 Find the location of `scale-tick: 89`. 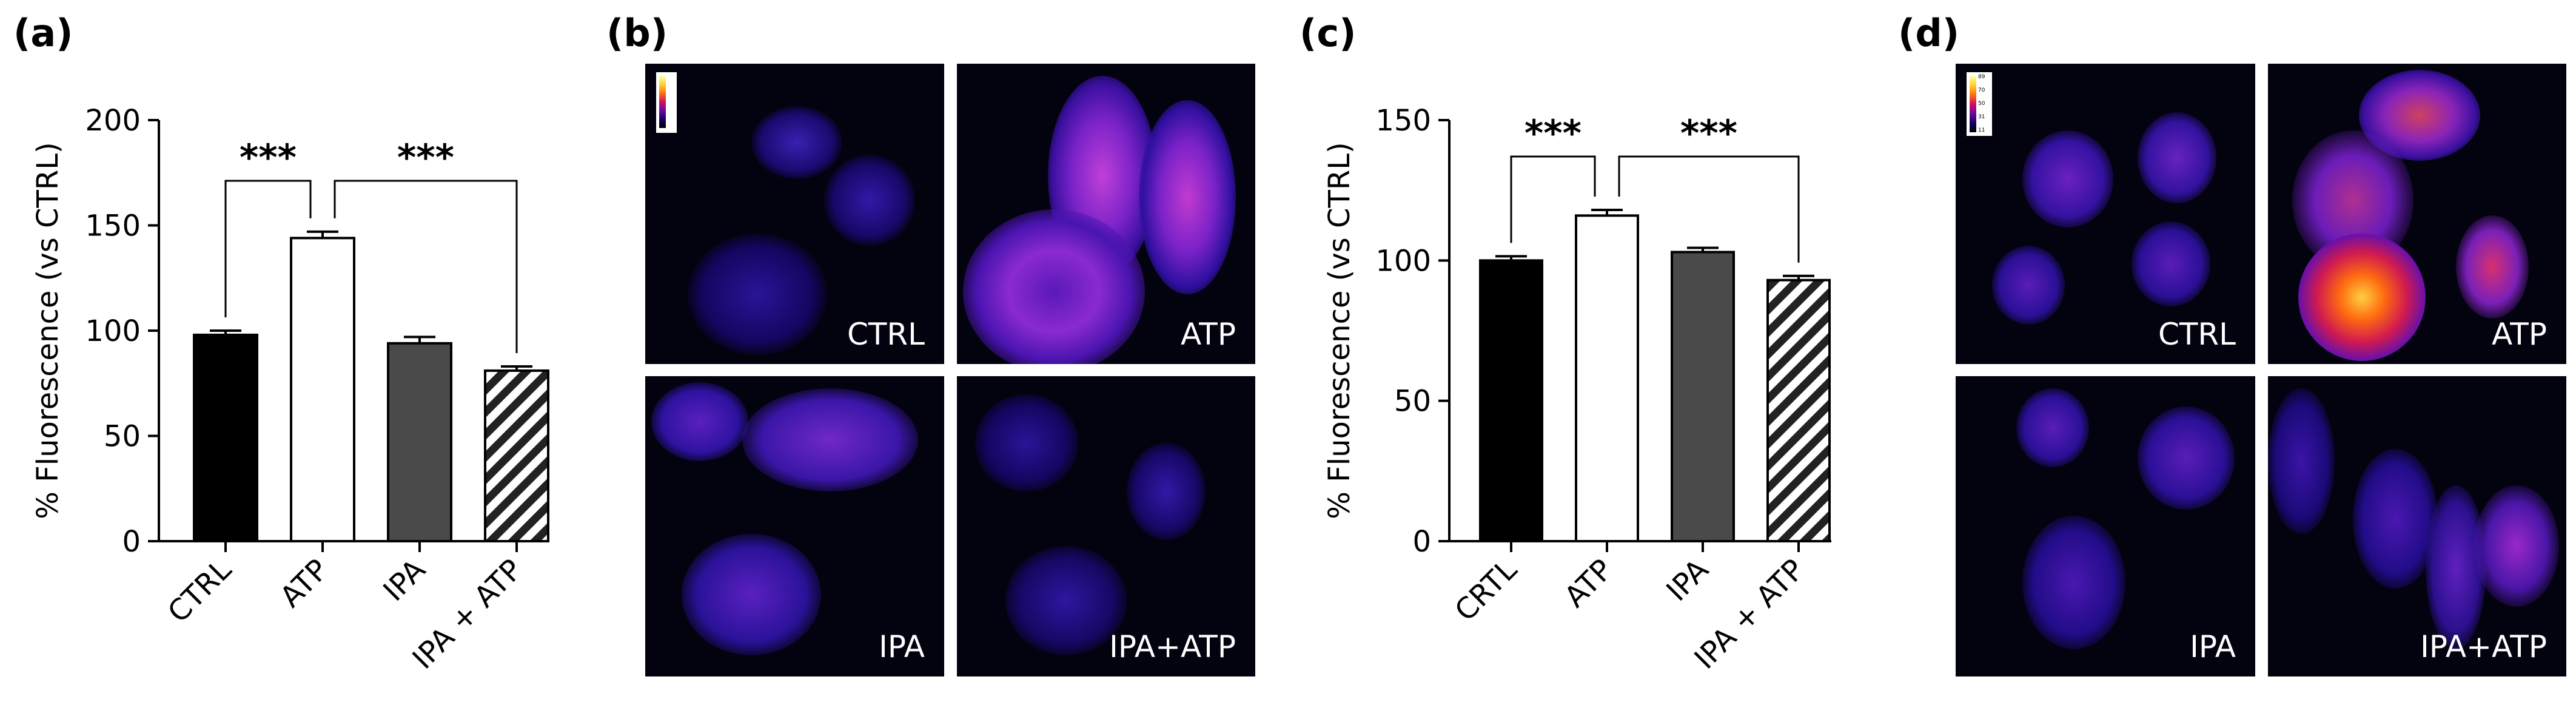

scale-tick: 89 is located at coordinates (1981, 77).